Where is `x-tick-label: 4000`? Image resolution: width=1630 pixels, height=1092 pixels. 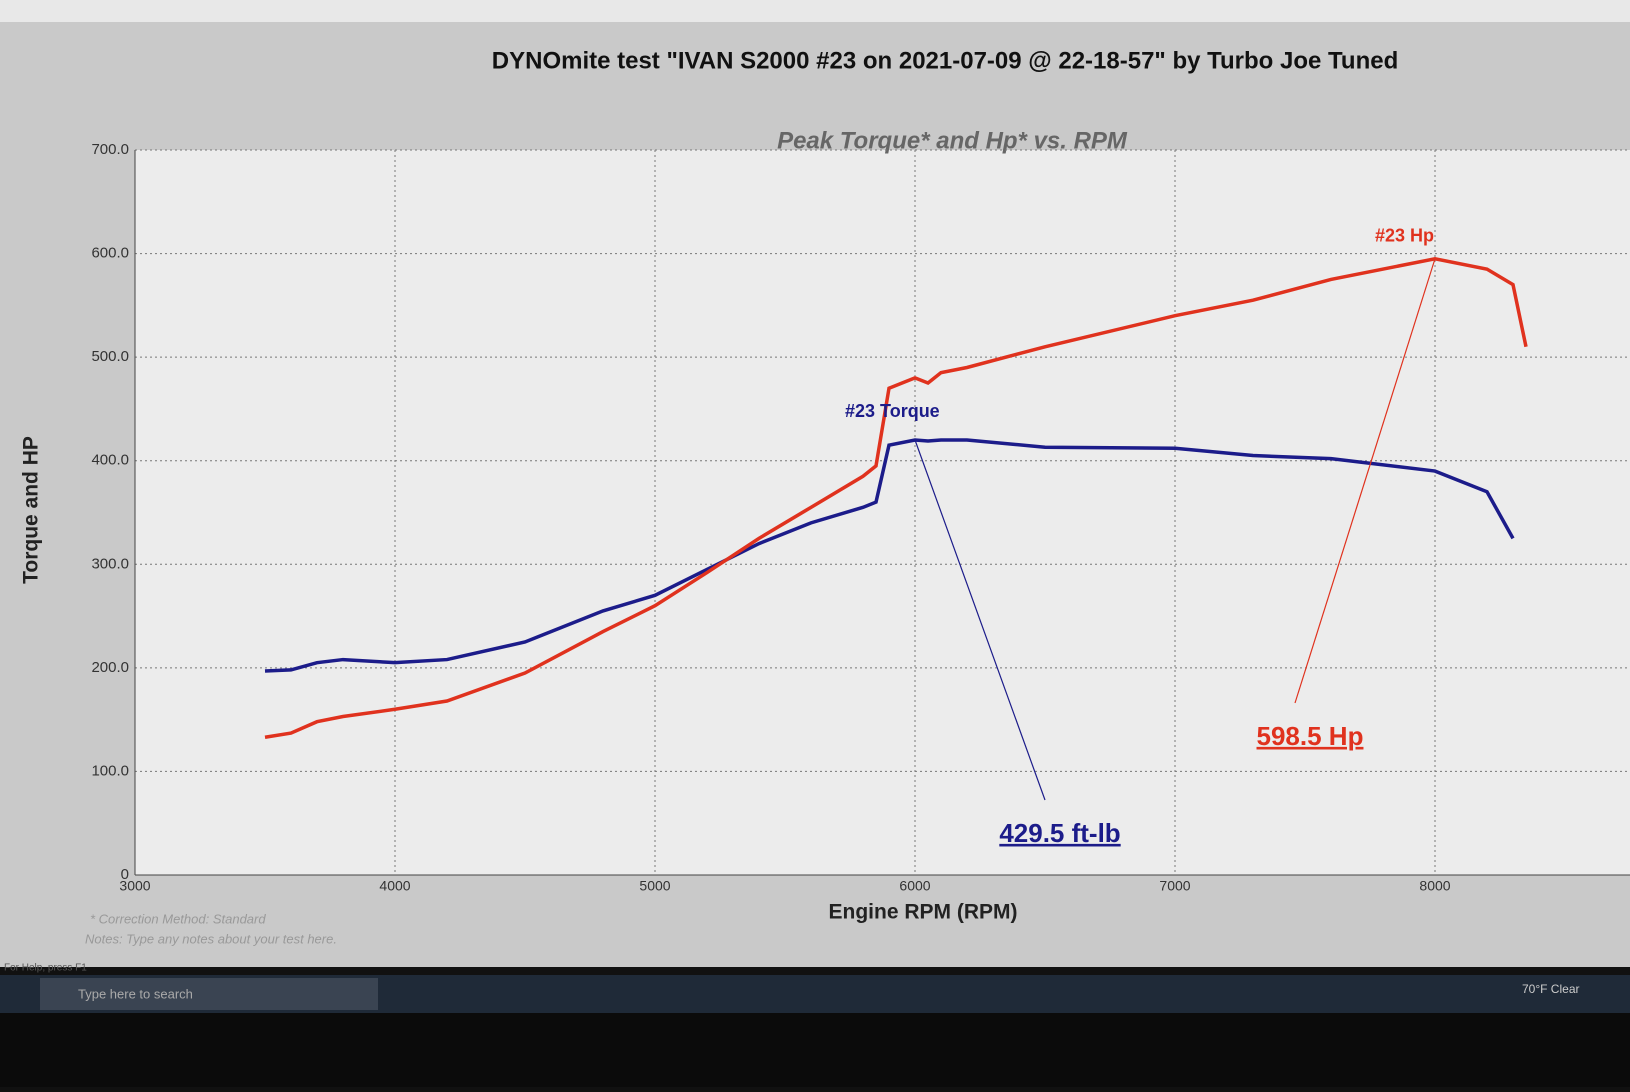 x-tick-label: 4000 is located at coordinates (394, 886).